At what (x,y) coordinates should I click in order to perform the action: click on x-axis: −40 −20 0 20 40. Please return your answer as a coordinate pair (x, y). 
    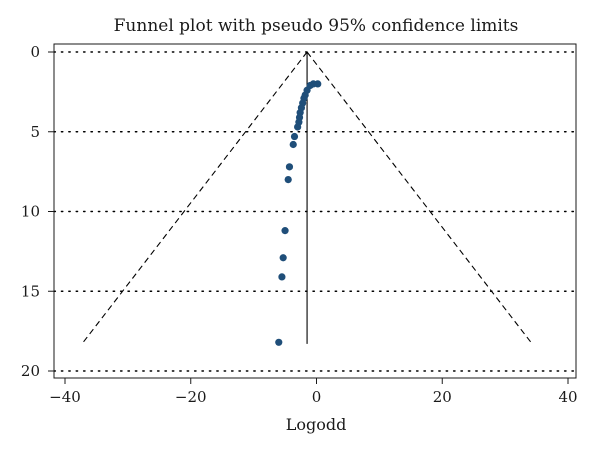
    Looking at the image, I should click on (313, 392).